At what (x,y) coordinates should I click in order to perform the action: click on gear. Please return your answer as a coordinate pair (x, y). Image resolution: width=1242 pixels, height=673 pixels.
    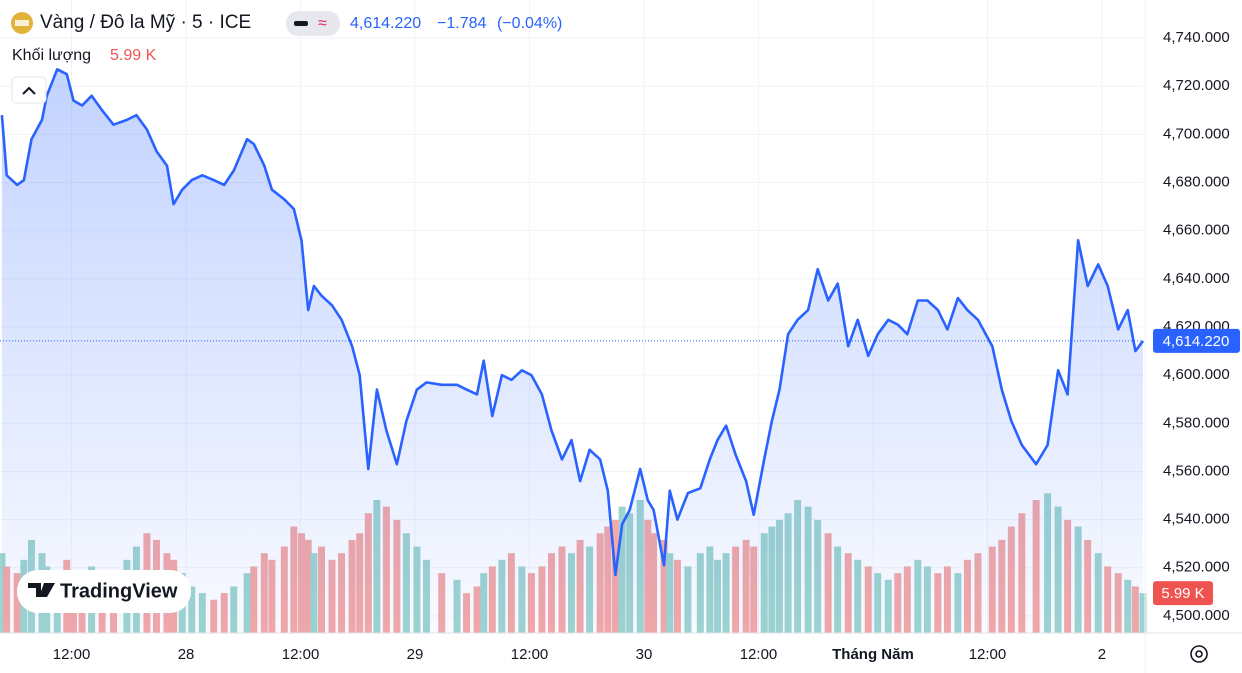
    Looking at the image, I should click on (1199, 654).